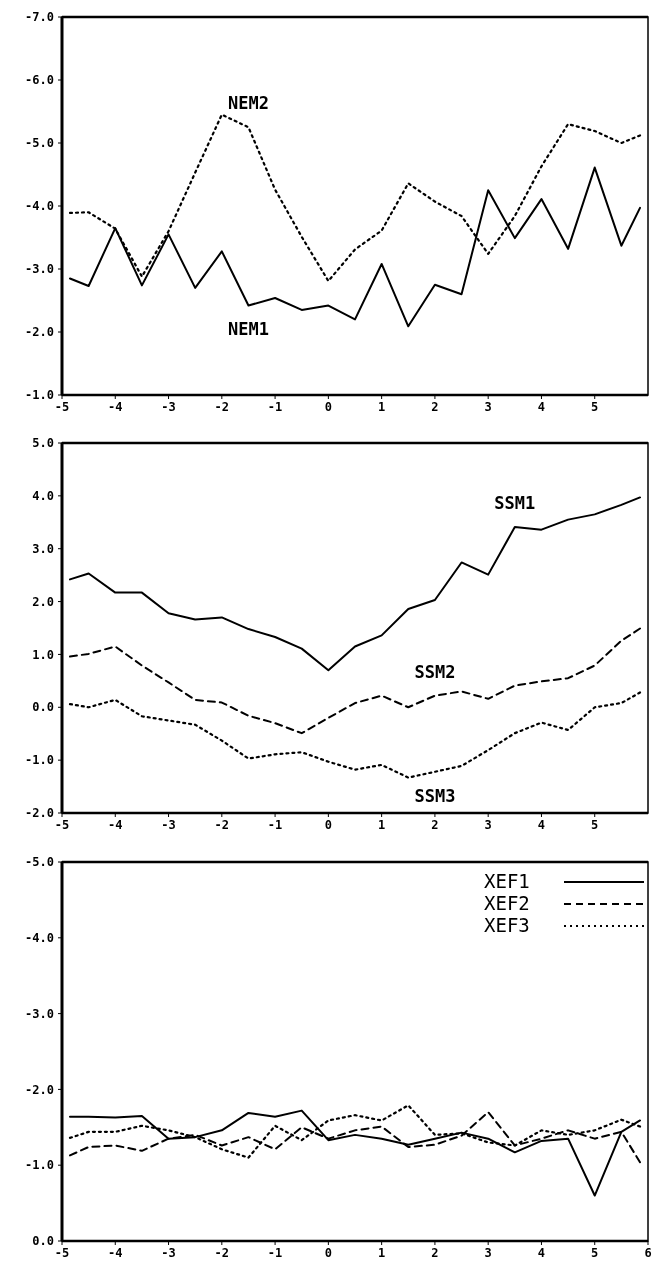 Image resolution: width=661 pixels, height=1273 pixels. I want to click on series-label: SSM1, so click(515, 502).